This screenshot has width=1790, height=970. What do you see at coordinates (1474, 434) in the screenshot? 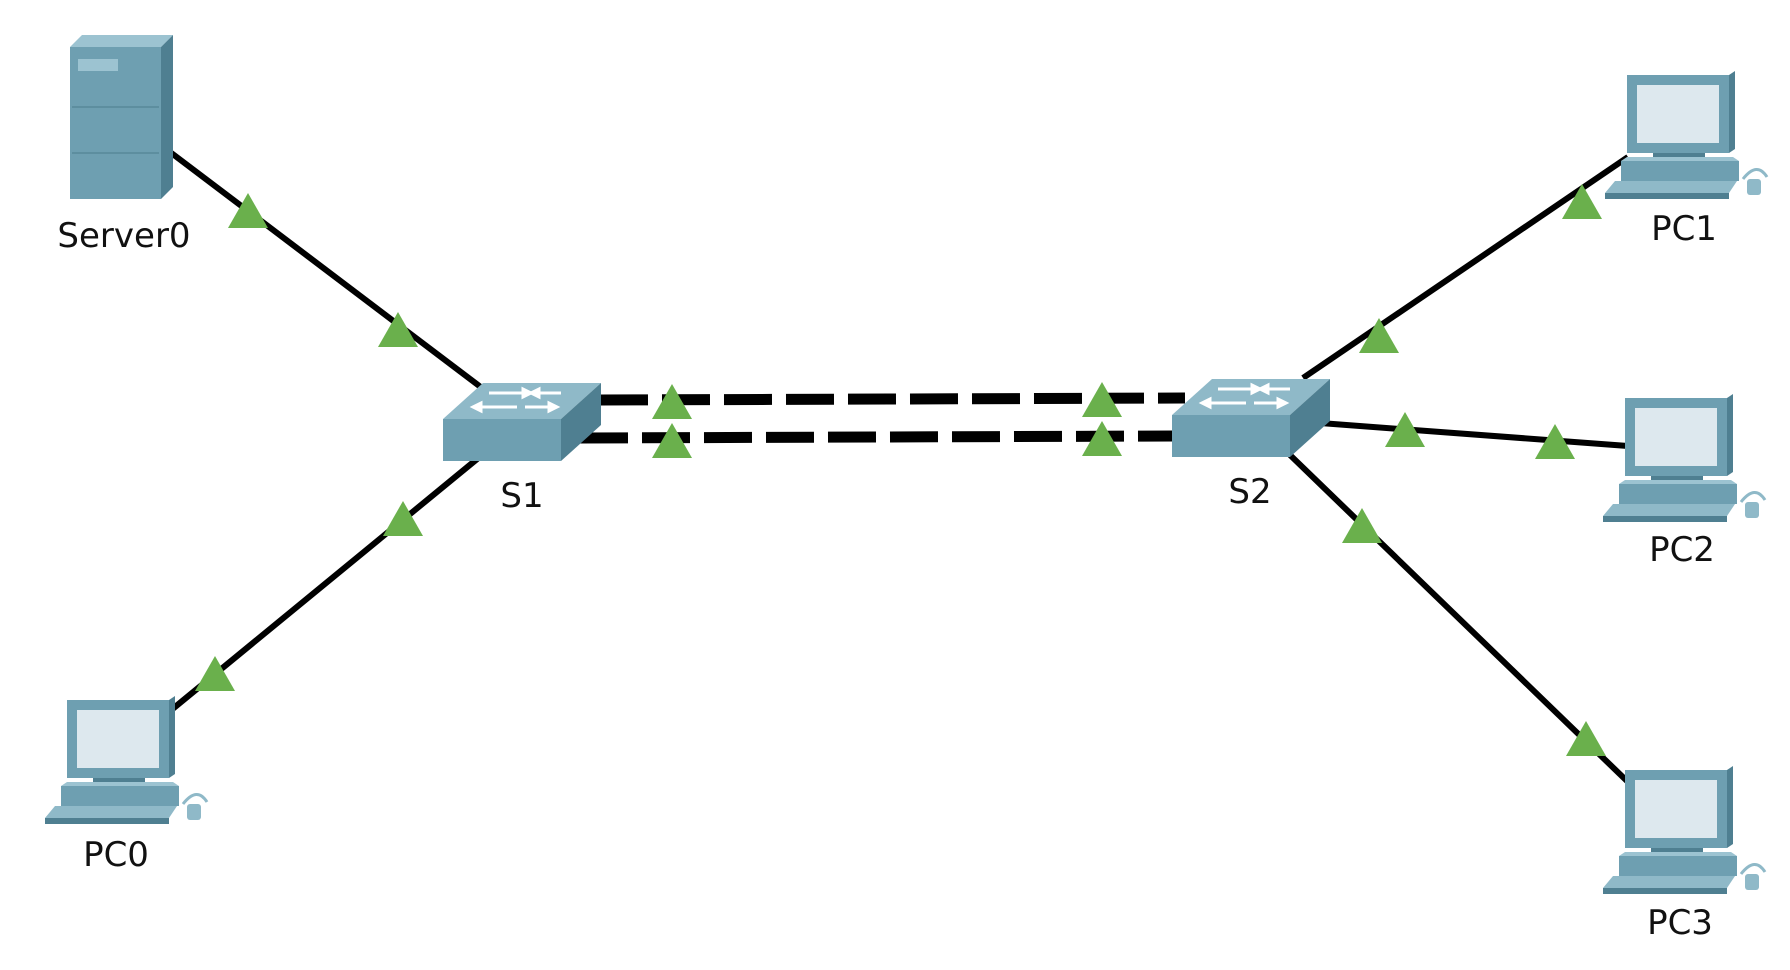
I see `link-s2-pc2` at bounding box center [1474, 434].